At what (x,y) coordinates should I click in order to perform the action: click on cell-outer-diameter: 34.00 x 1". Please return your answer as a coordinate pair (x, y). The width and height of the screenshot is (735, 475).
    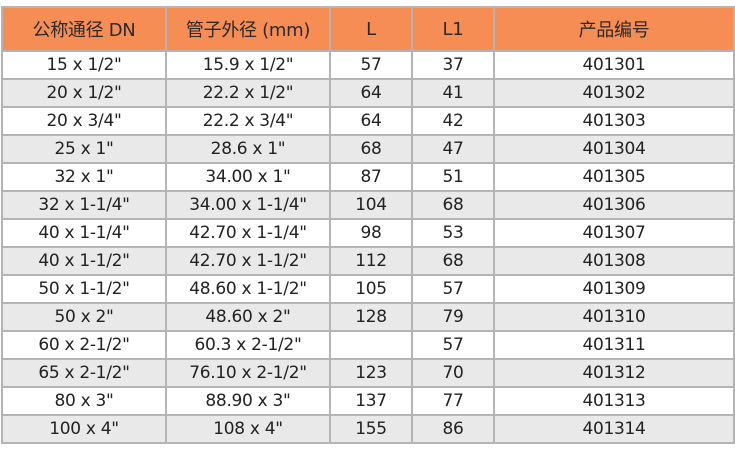
    Looking at the image, I should click on (248, 177).